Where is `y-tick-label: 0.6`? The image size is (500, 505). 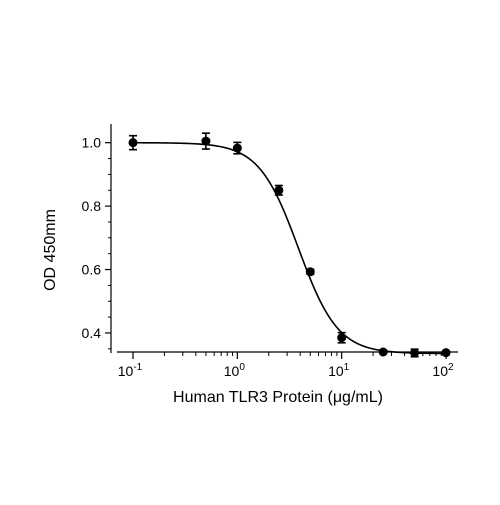 y-tick-label: 0.6 is located at coordinates (92, 270).